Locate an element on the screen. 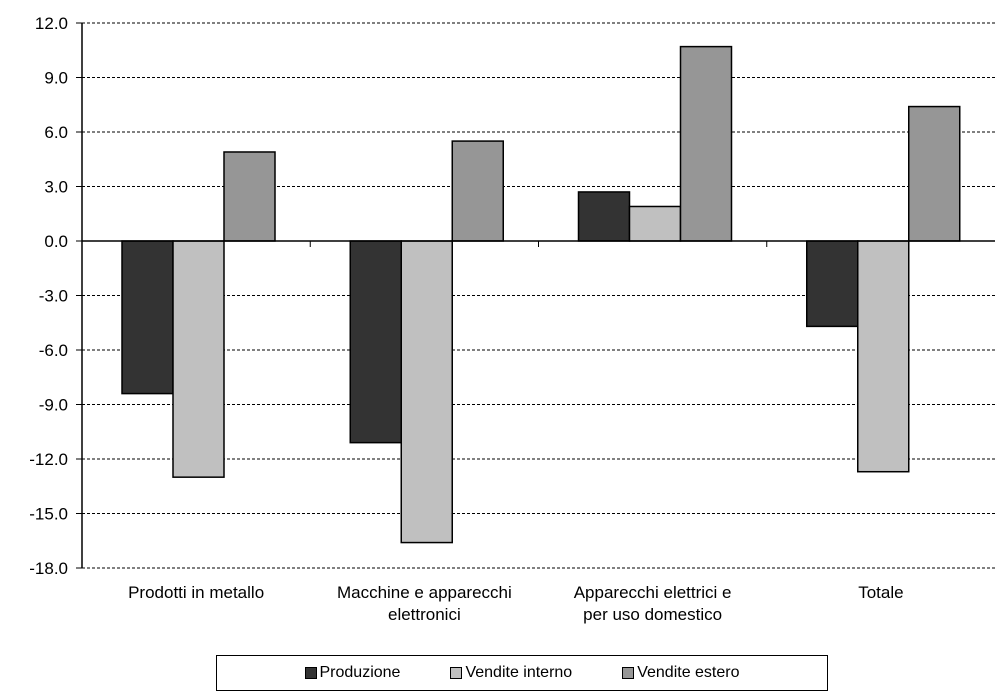 The image size is (995, 695). y-tick-label: -15.0 is located at coordinates (48, 514).